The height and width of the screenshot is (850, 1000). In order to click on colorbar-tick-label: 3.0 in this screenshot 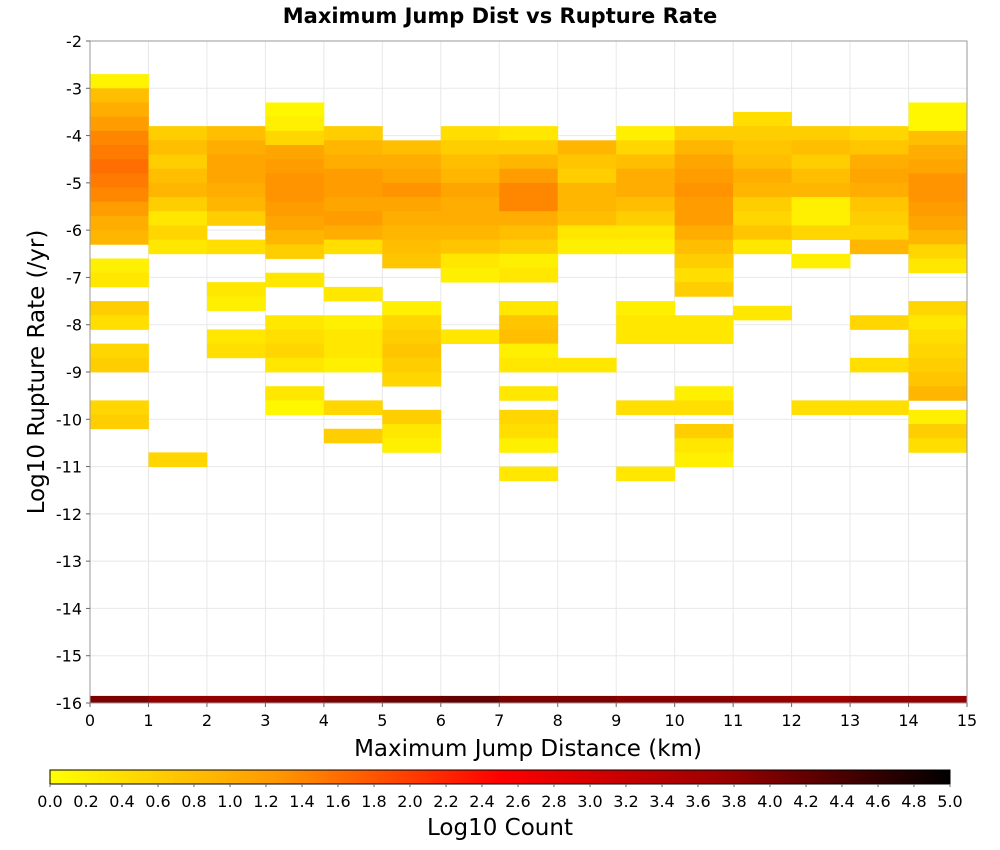, I will do `click(589, 801)`.